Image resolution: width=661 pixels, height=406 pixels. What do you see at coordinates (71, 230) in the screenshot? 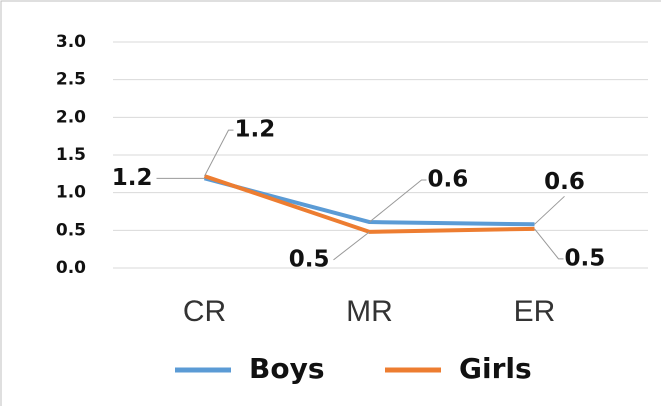
I see `y-tick-label: 0.5` at bounding box center [71, 230].